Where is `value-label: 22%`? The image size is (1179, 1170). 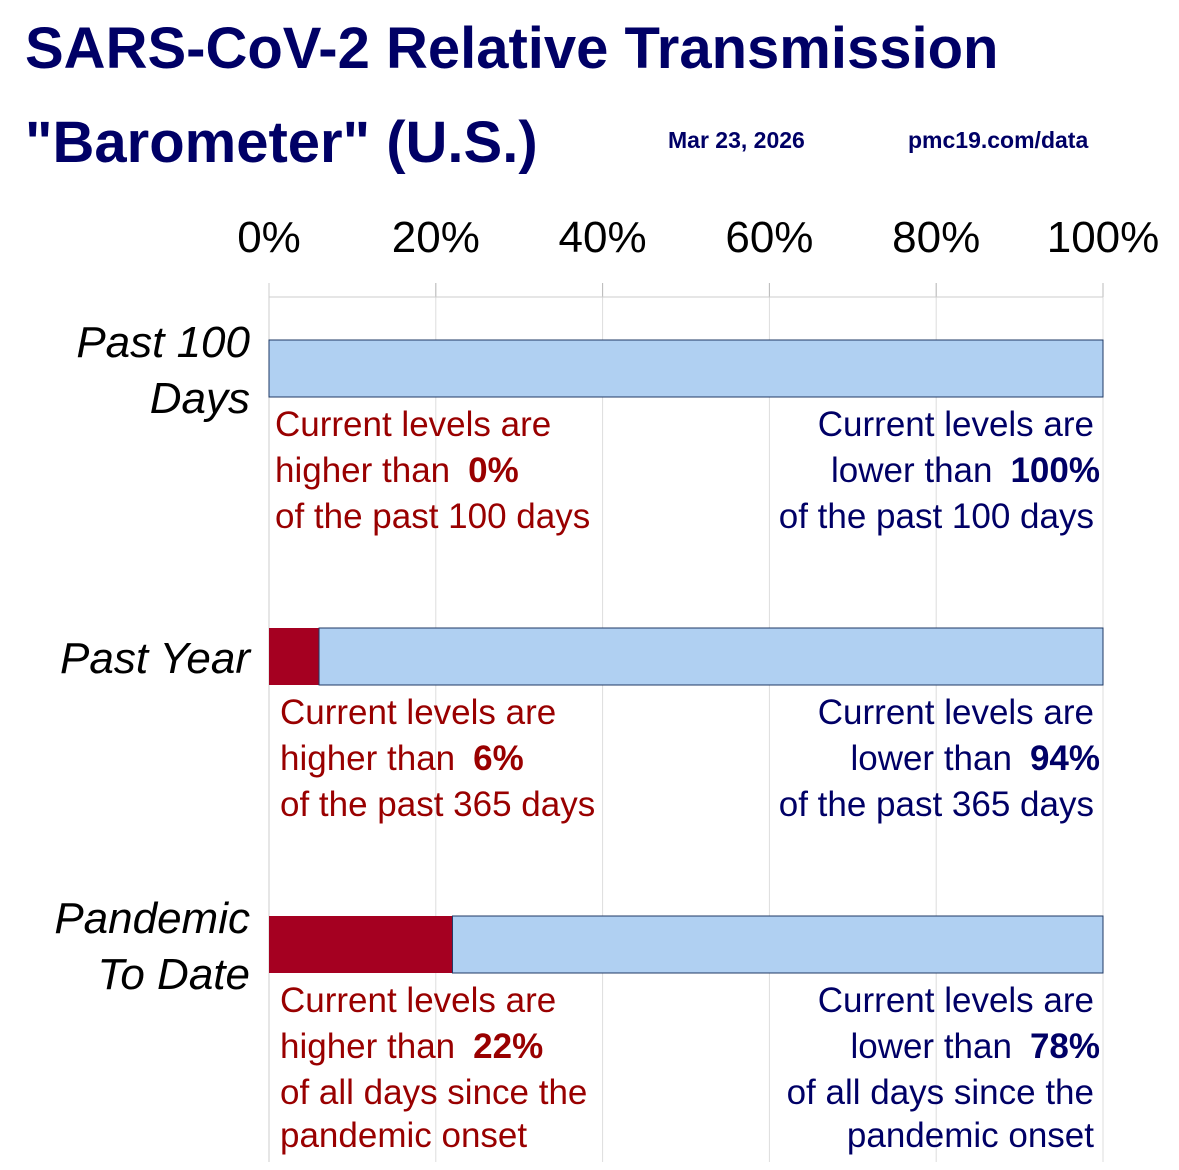
value-label: 22% is located at coordinates (508, 1046).